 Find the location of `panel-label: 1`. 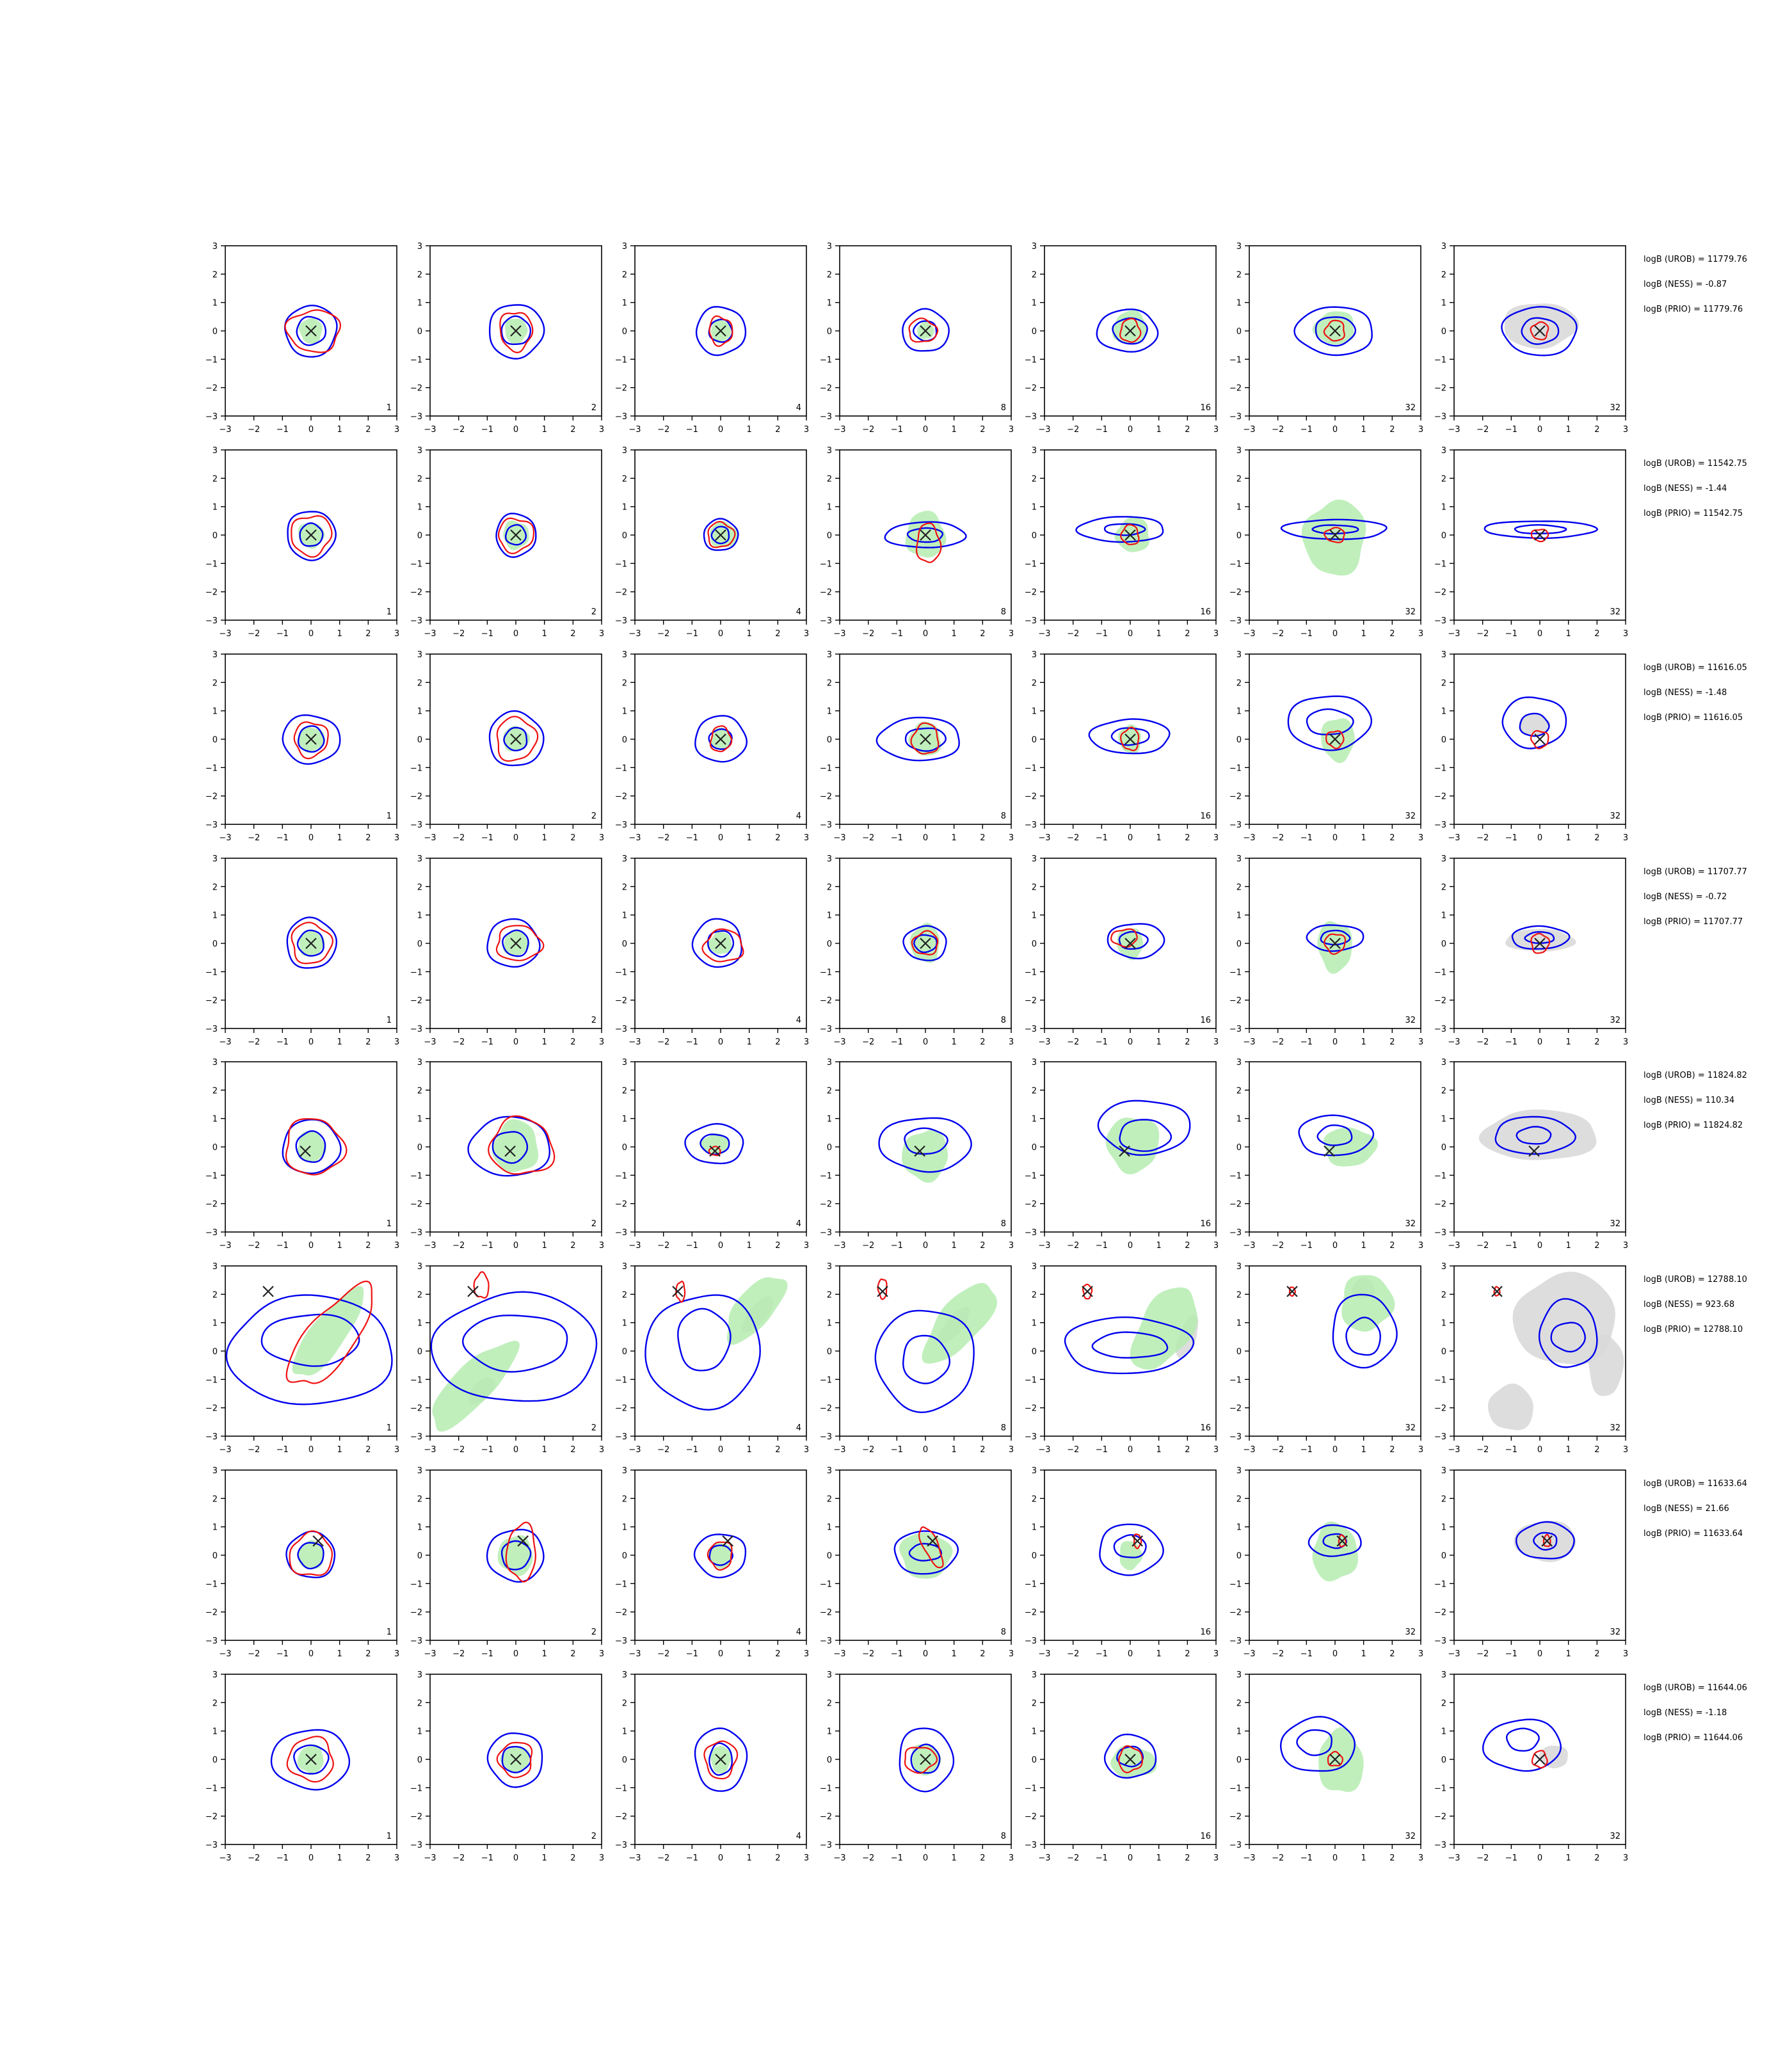

panel-label: 1 is located at coordinates (389, 1428).